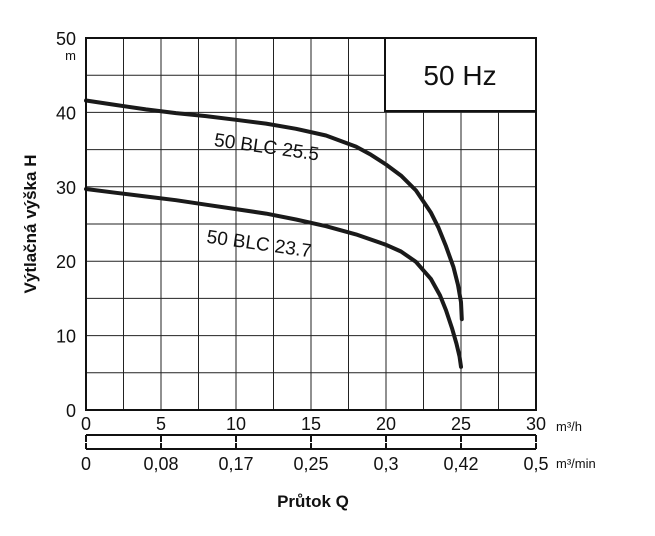 The height and width of the screenshot is (536, 655). Describe the element at coordinates (86, 464) in the screenshot. I see `x-tick-label-secondary: 0` at that location.